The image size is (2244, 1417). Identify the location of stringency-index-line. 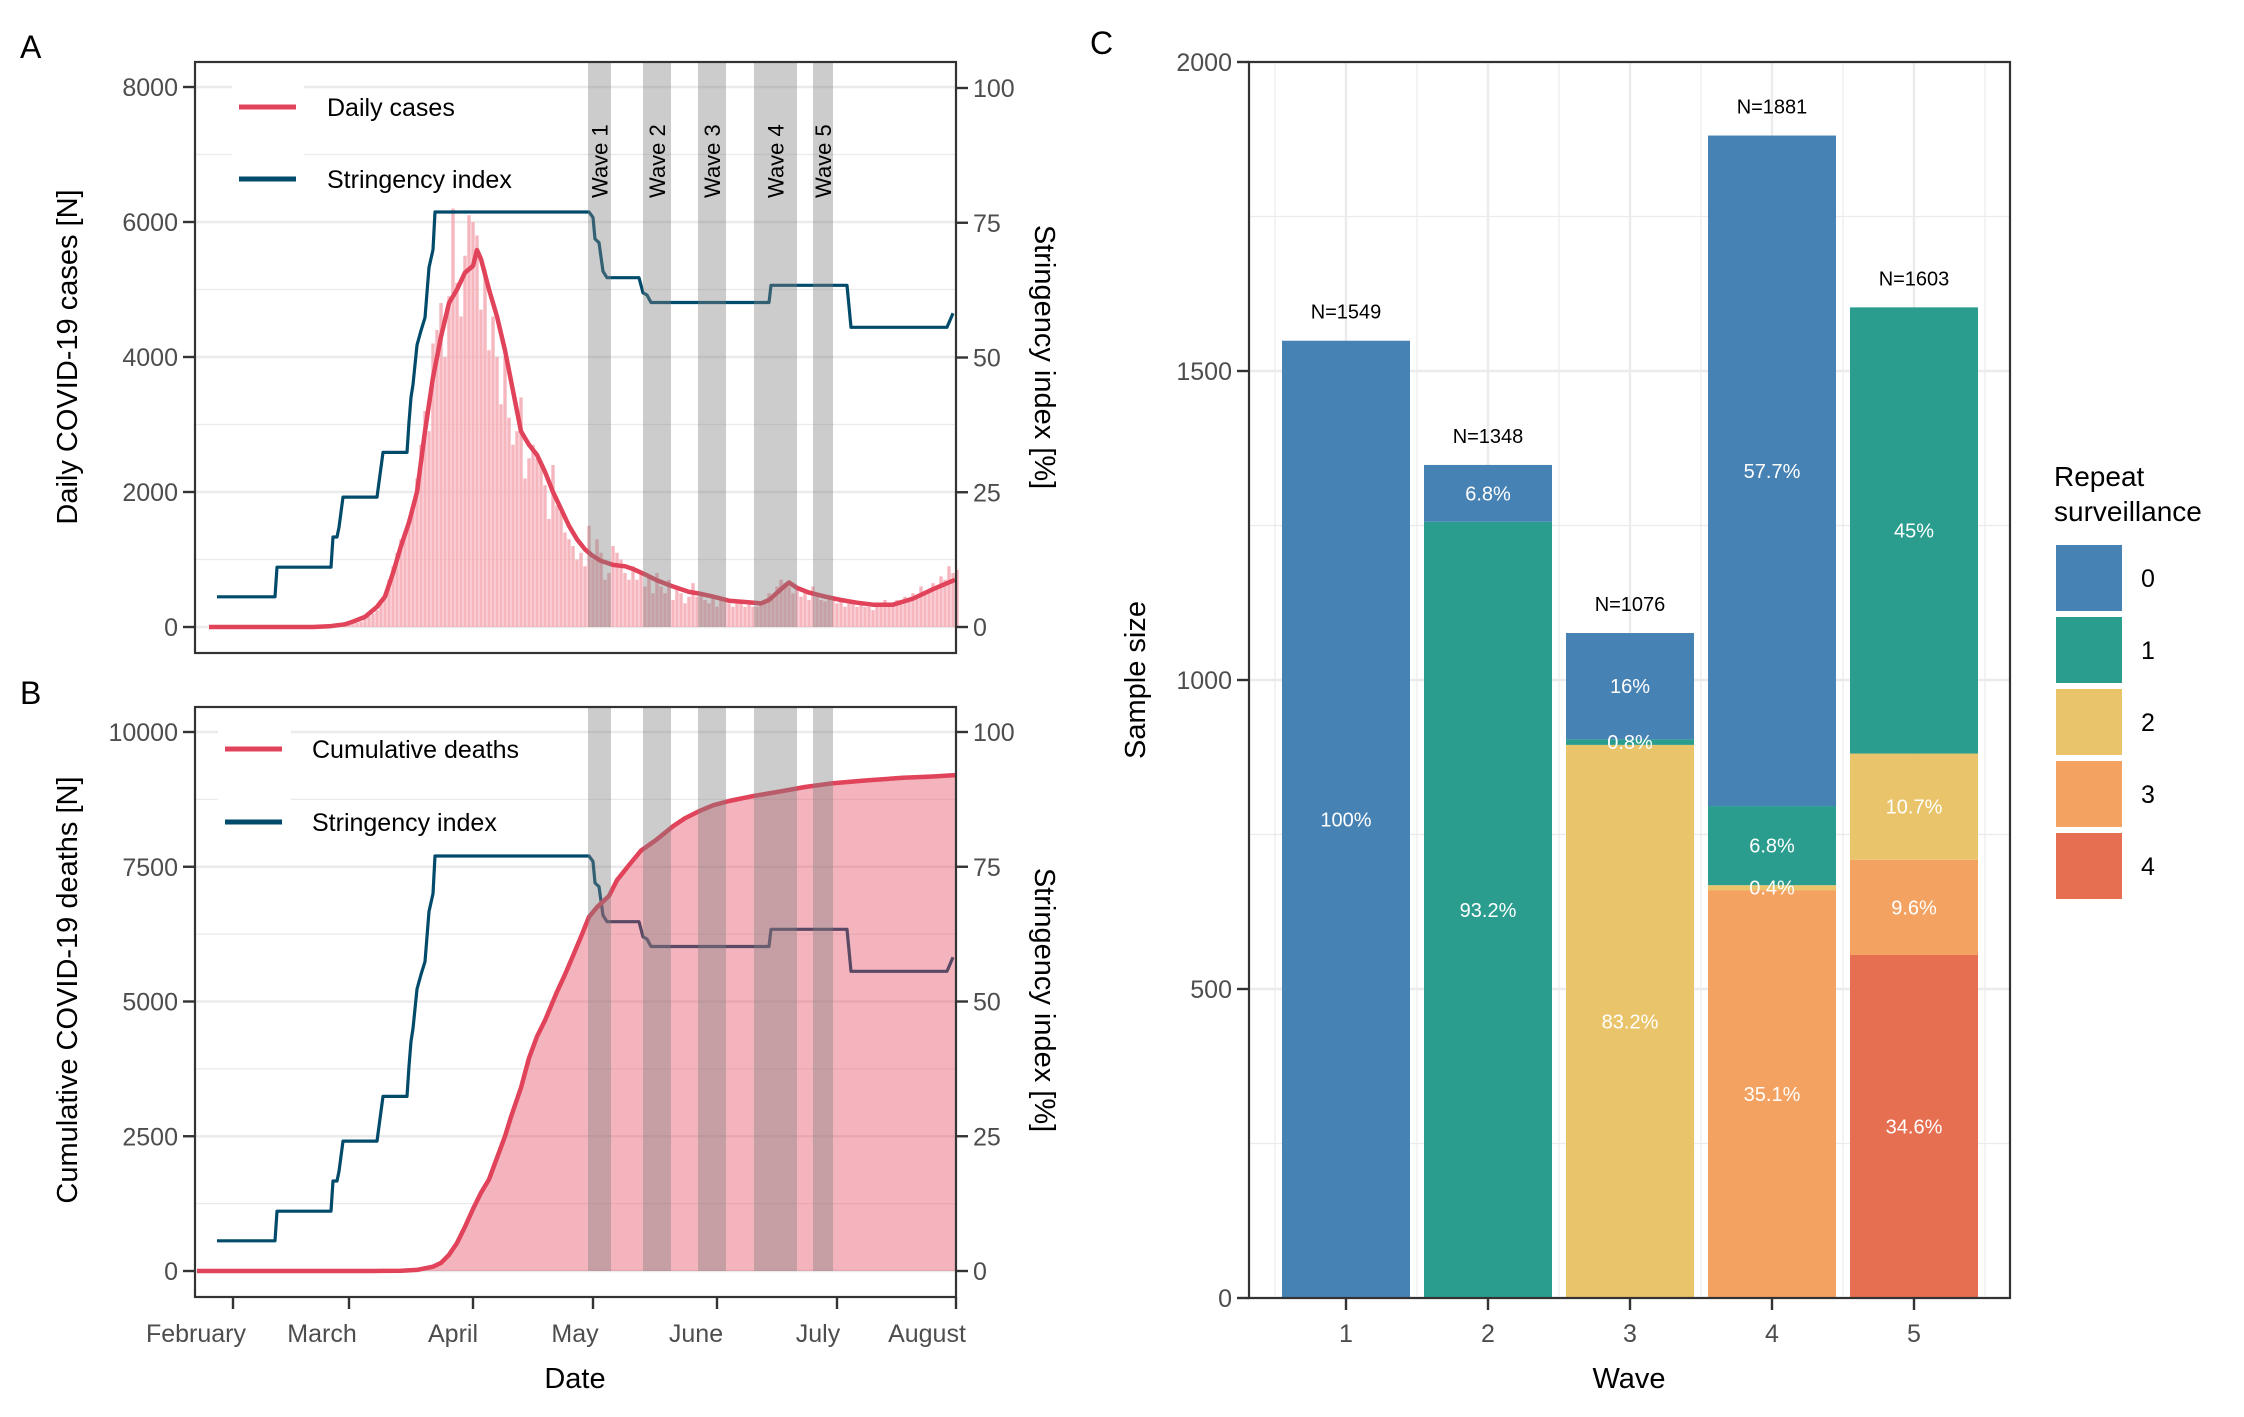
(586, 1048).